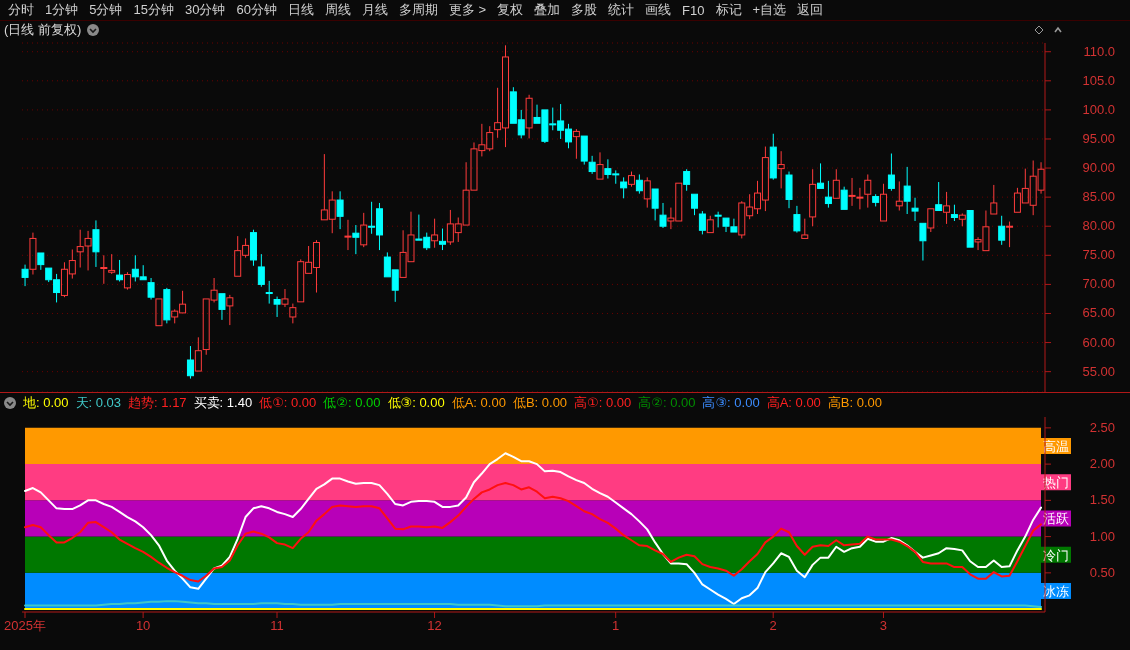 The height and width of the screenshot is (650, 1130). What do you see at coordinates (1098, 284) in the screenshot?
I see `y-tick-label: 70.00` at bounding box center [1098, 284].